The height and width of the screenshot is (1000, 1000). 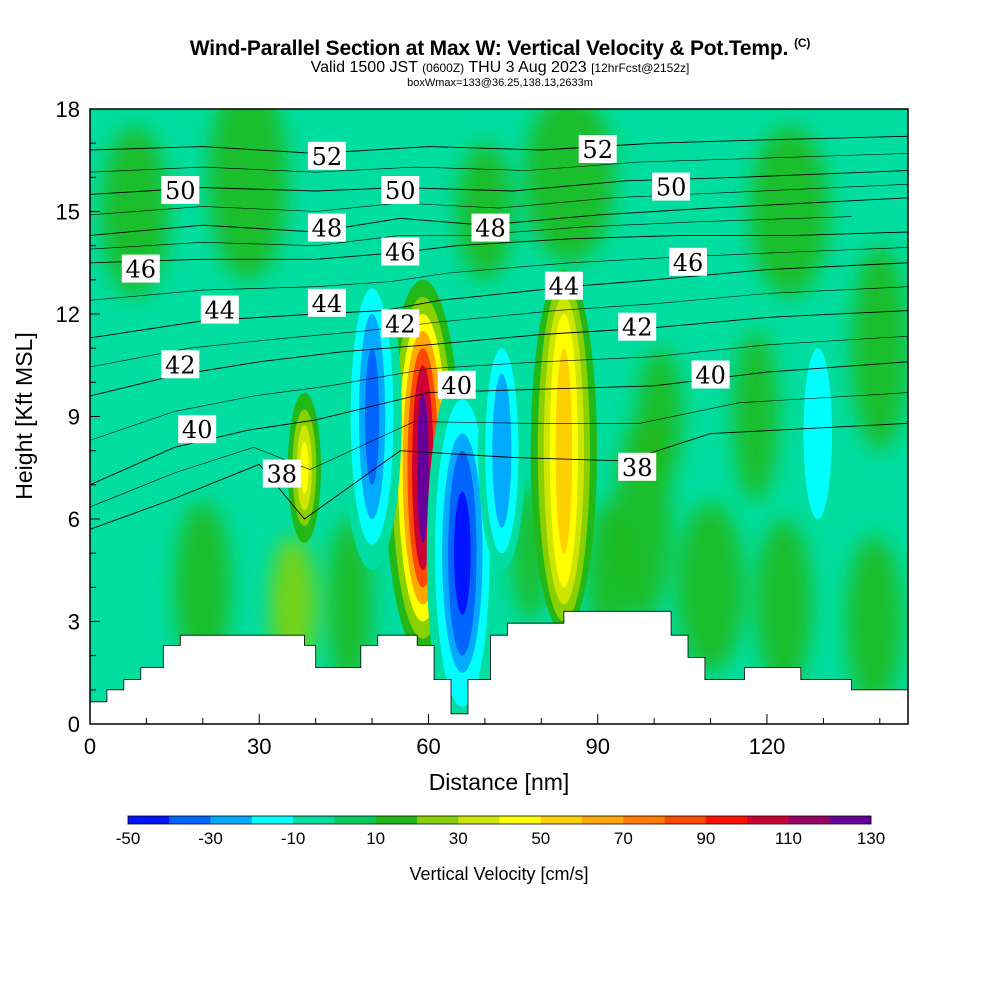 I want to click on colorbar-frame, so click(x=499, y=820).